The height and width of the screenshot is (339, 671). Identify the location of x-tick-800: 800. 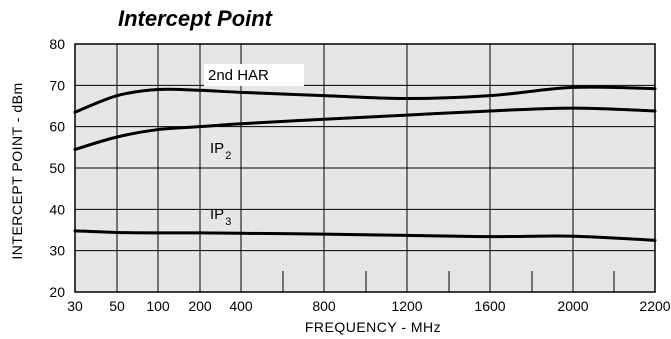
(324, 306).